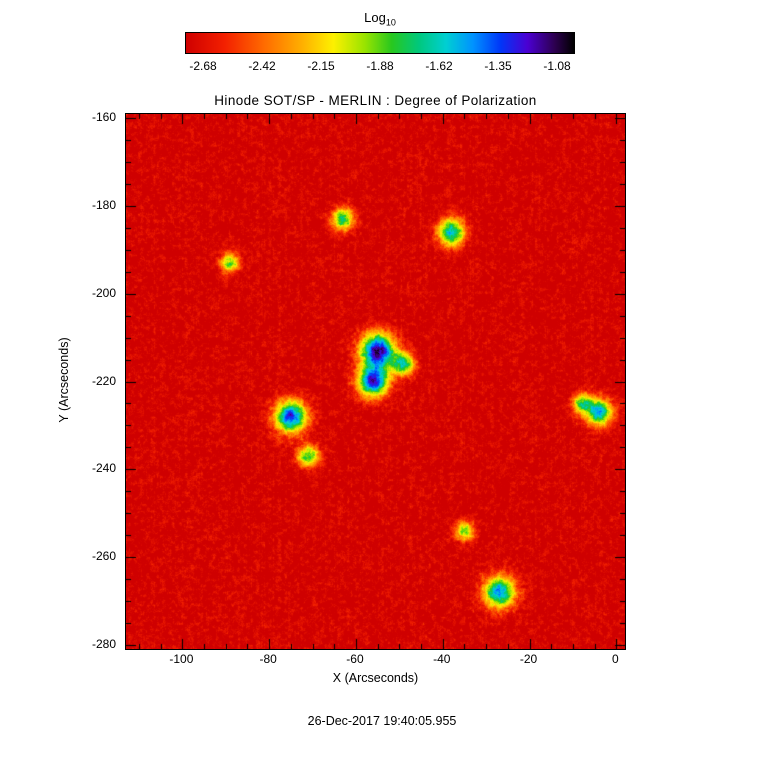  I want to click on colorbar-tick-labels: -2.68 -2.42 -2.15 -1.88 -1.62 -1.35 -1.08, so click(380, 66).